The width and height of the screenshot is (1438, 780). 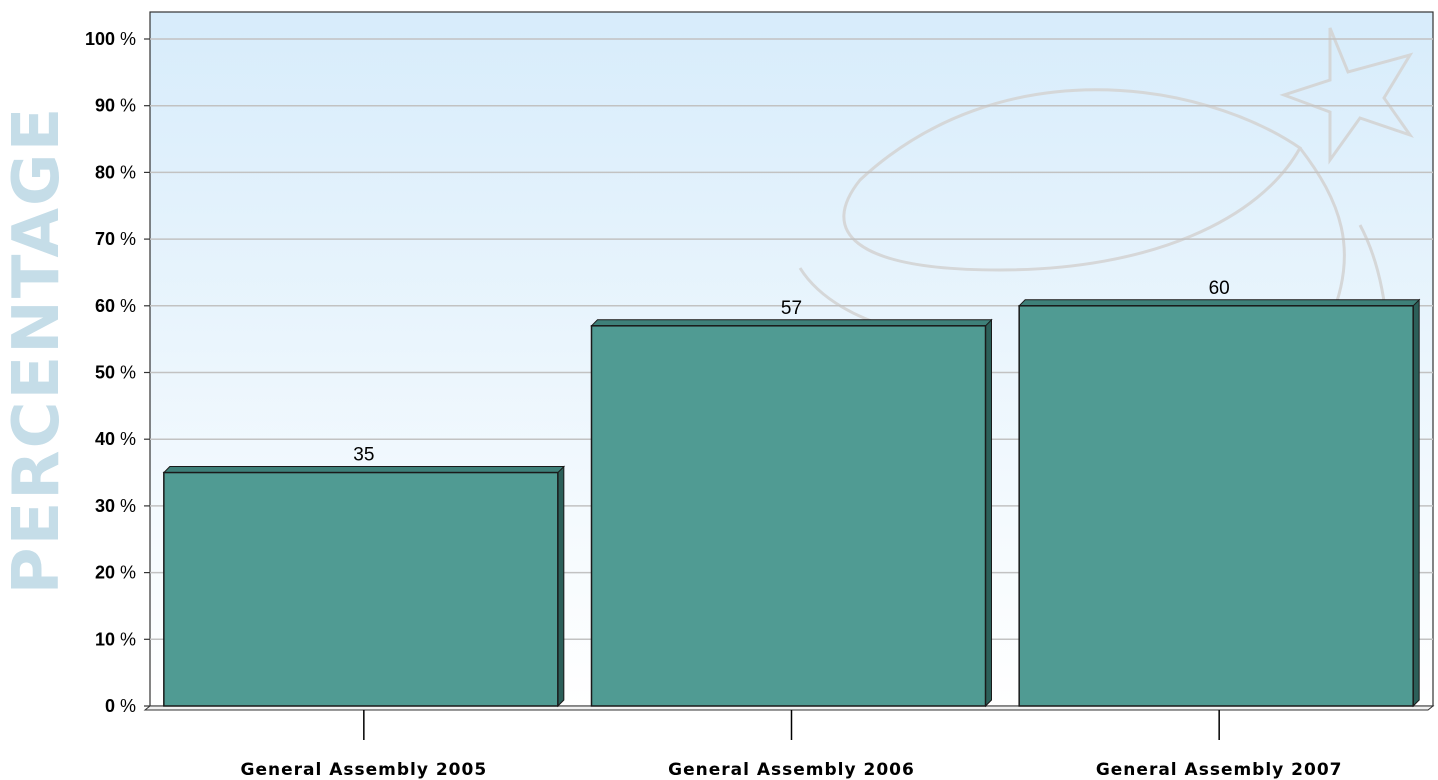 I want to click on x-tick-label: General Assembly 2005, so click(x=363, y=770).